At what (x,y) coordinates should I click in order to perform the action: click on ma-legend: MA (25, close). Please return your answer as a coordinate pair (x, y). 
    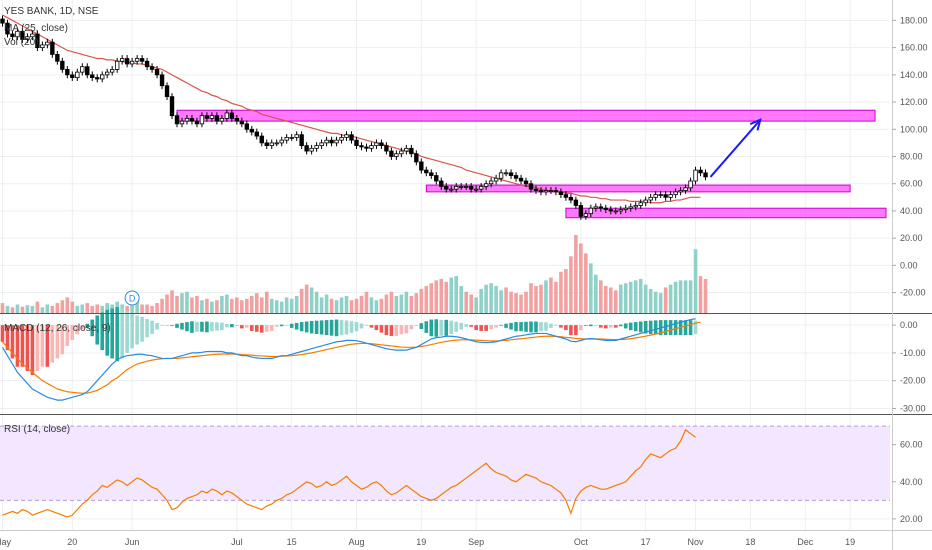
    Looking at the image, I should click on (36, 28).